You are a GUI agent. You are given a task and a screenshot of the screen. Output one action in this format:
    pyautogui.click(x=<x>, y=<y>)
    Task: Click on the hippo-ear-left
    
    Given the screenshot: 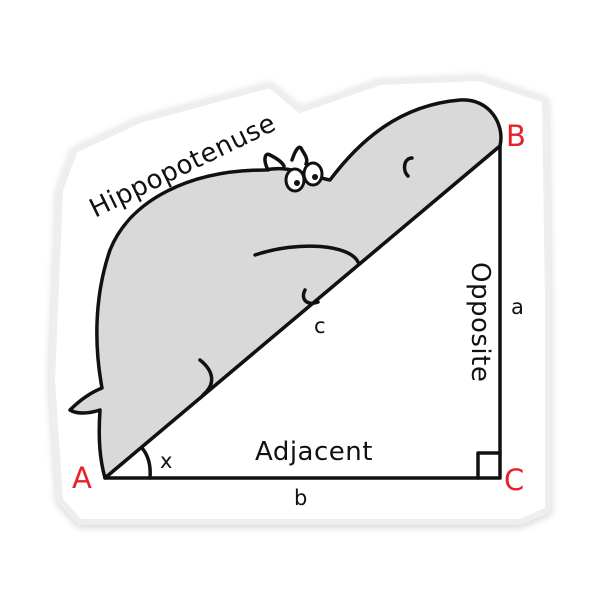 What is the action you would take?
    pyautogui.click(x=274, y=162)
    